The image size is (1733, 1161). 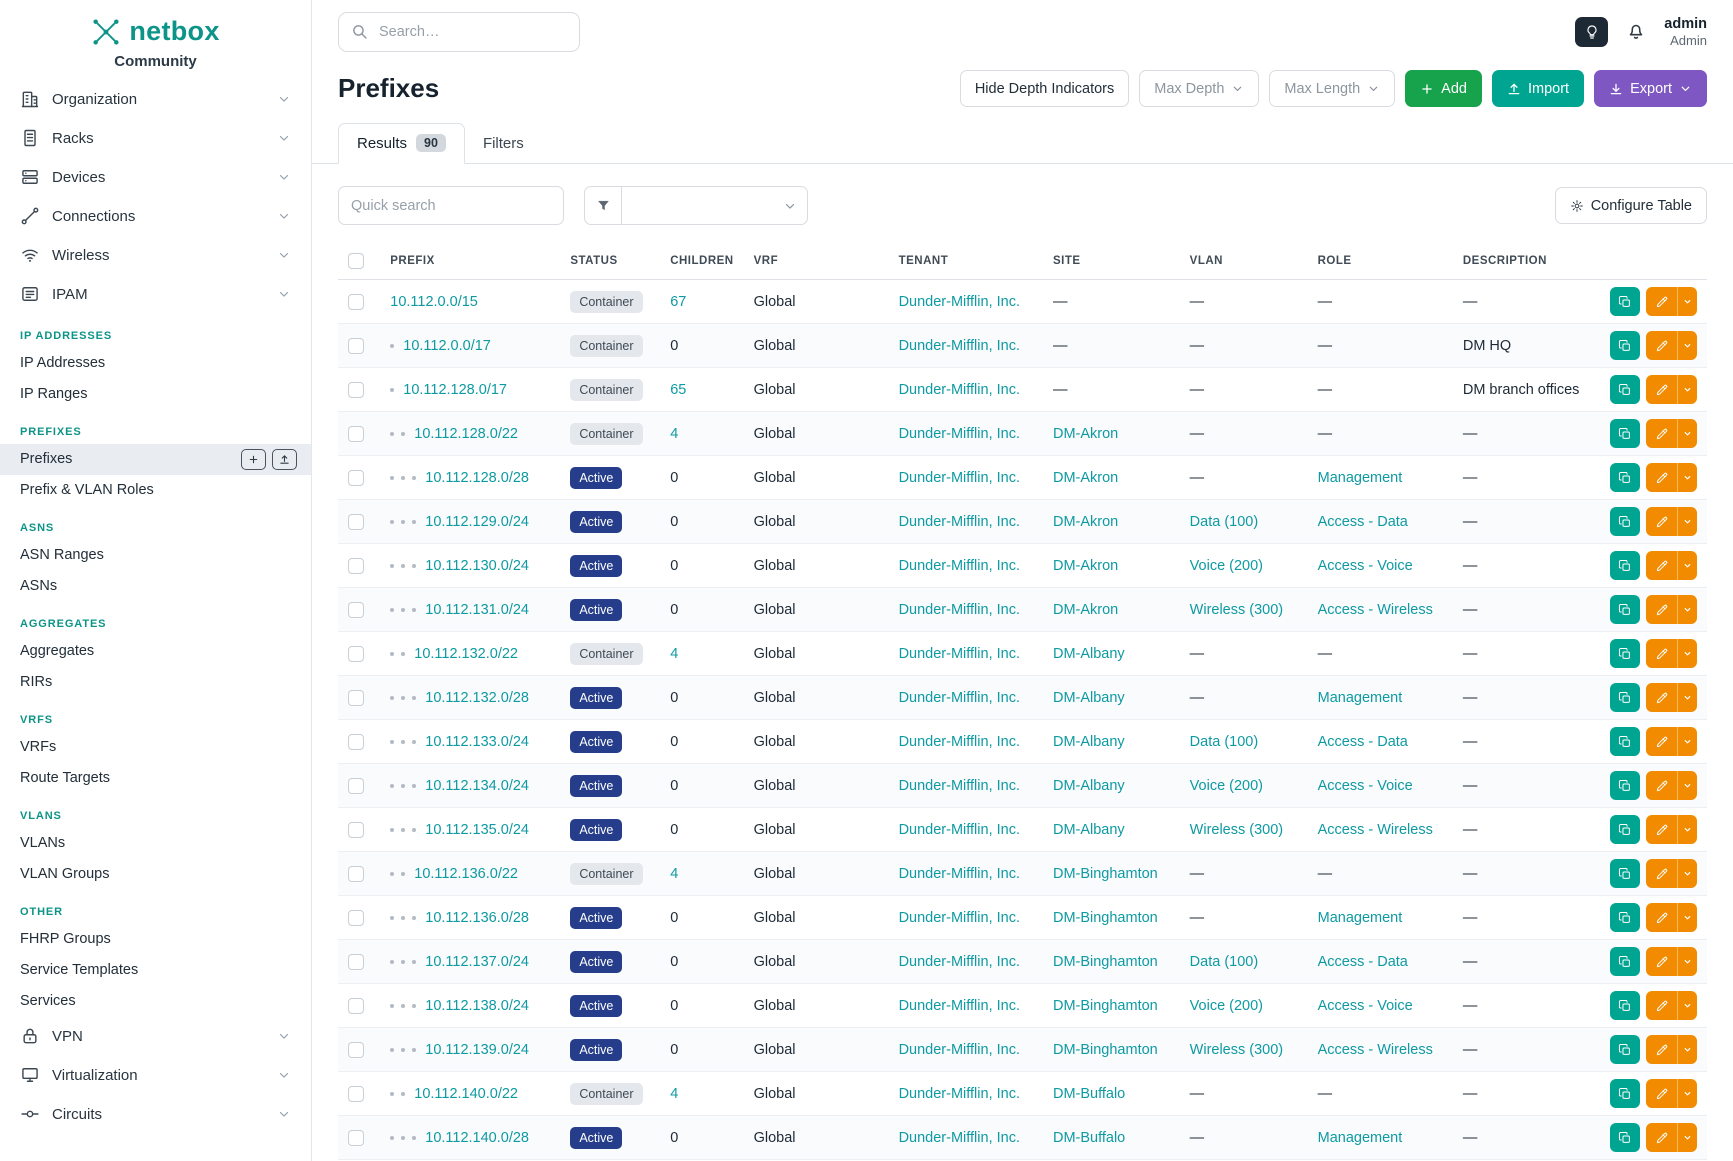 I want to click on global-search-input, so click(x=459, y=32).